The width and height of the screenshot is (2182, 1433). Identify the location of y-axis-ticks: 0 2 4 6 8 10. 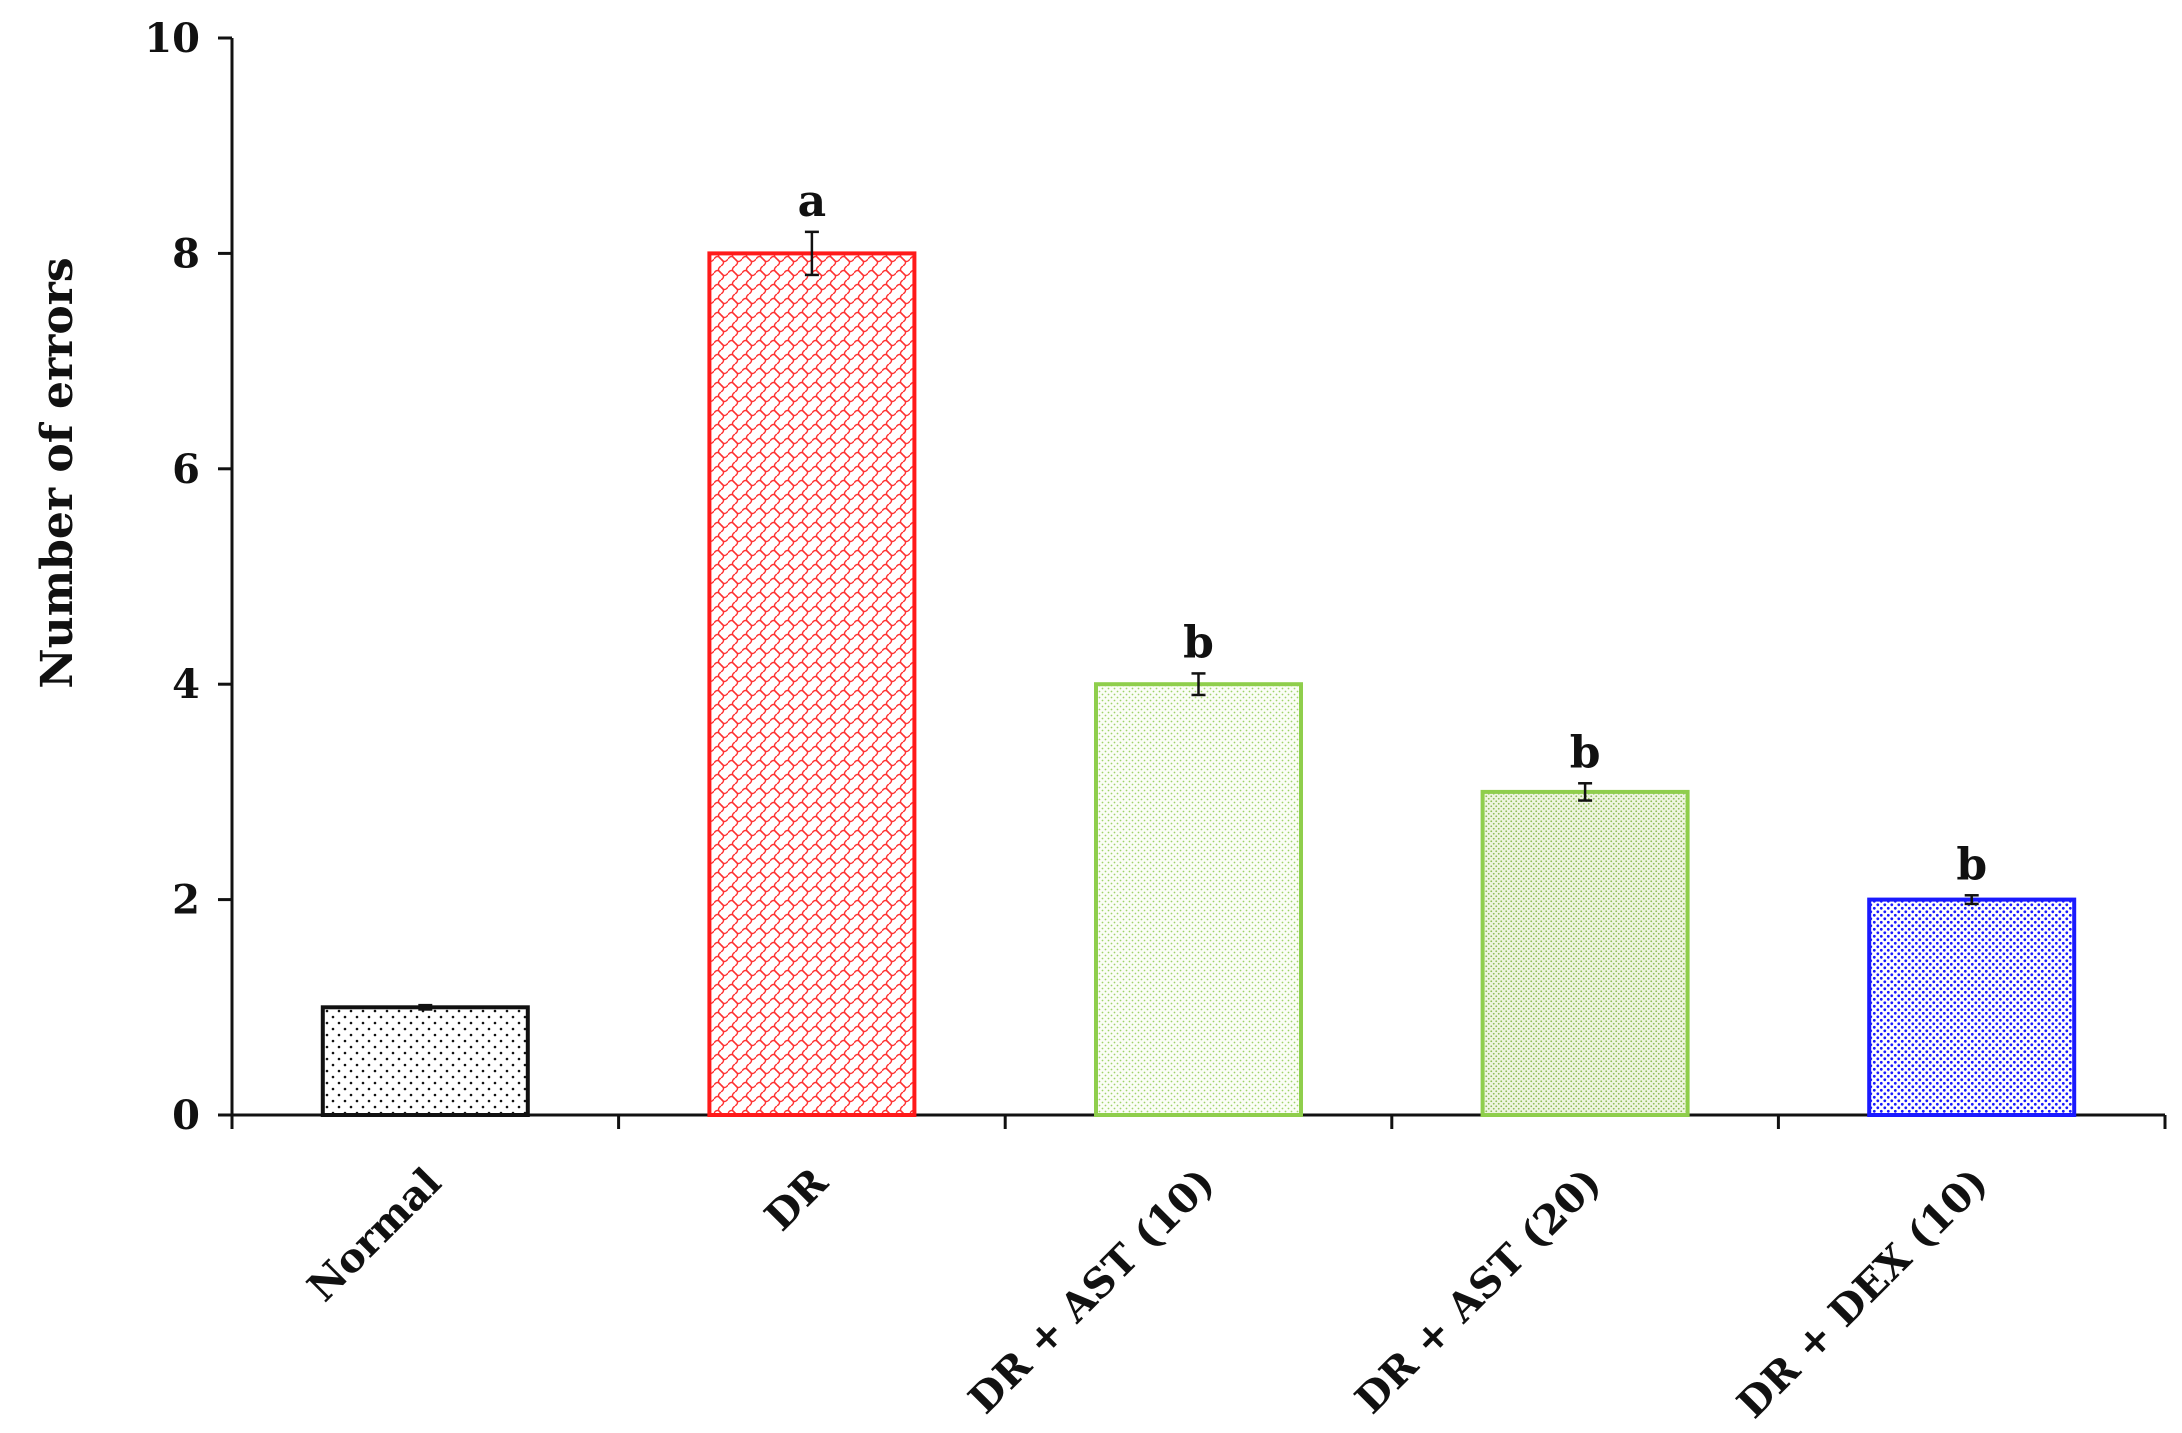
(188, 577).